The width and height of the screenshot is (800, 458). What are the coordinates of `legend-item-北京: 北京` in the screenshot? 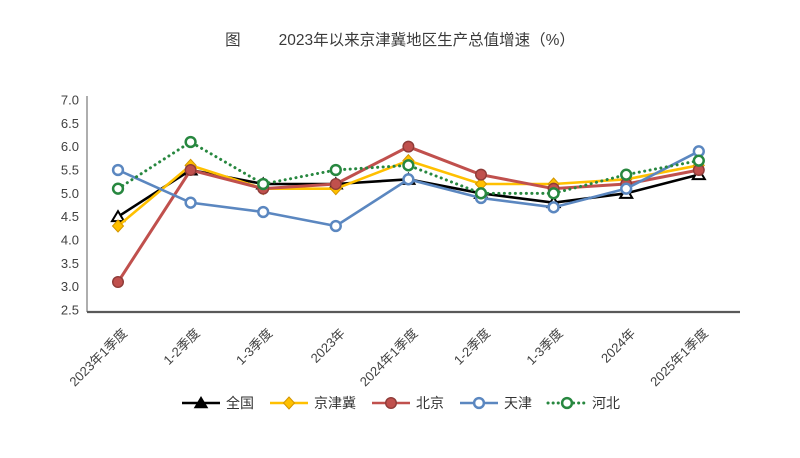 It's located at (407, 403).